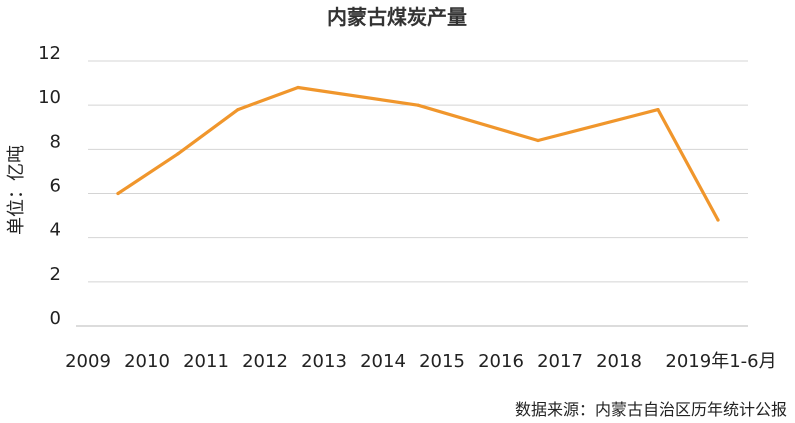 The image size is (795, 423). What do you see at coordinates (49, 97) in the screenshot?
I see `y-tick-label: 10` at bounding box center [49, 97].